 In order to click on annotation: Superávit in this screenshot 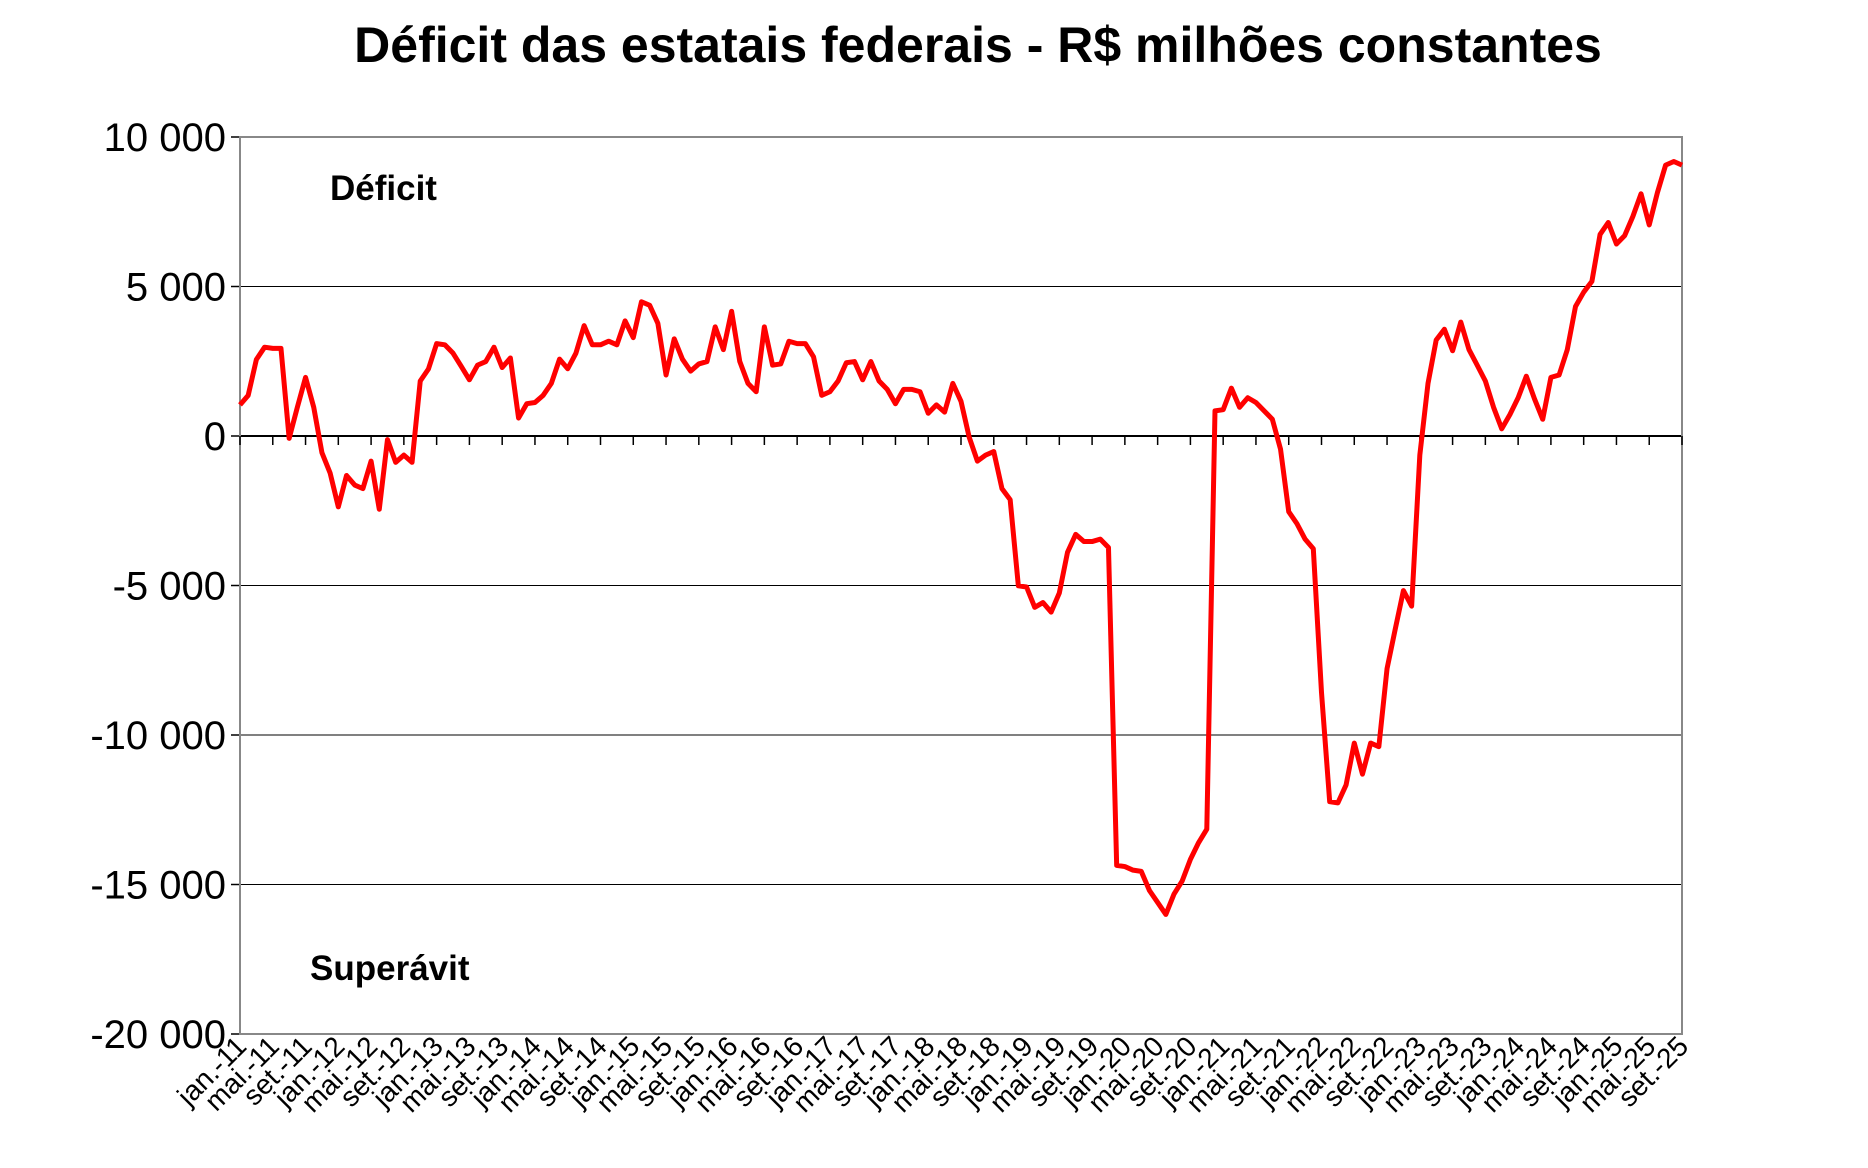, I will do `click(390, 968)`.